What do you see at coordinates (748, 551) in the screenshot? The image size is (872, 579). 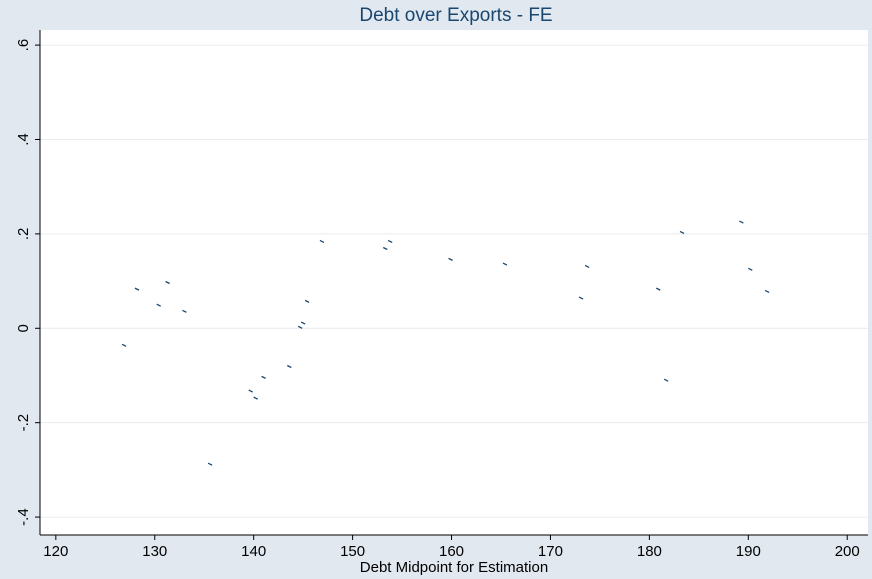 I see `x-tick-label: 190` at bounding box center [748, 551].